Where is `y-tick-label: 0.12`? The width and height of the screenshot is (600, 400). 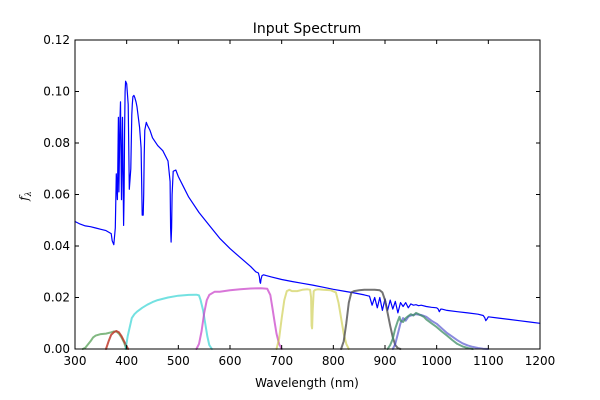 y-tick-label: 0.12 is located at coordinates (56, 40).